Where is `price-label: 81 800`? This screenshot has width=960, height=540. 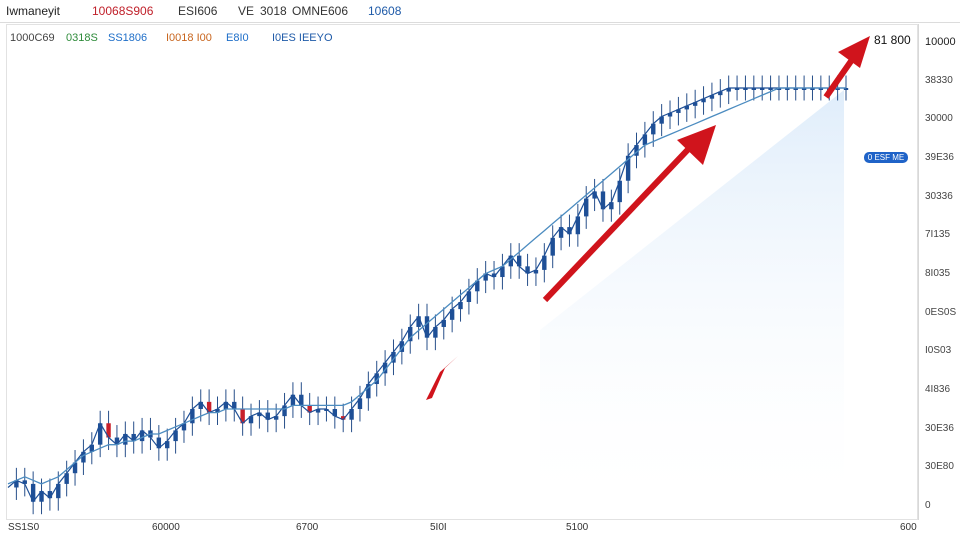 price-label: 81 800 is located at coordinates (892, 40).